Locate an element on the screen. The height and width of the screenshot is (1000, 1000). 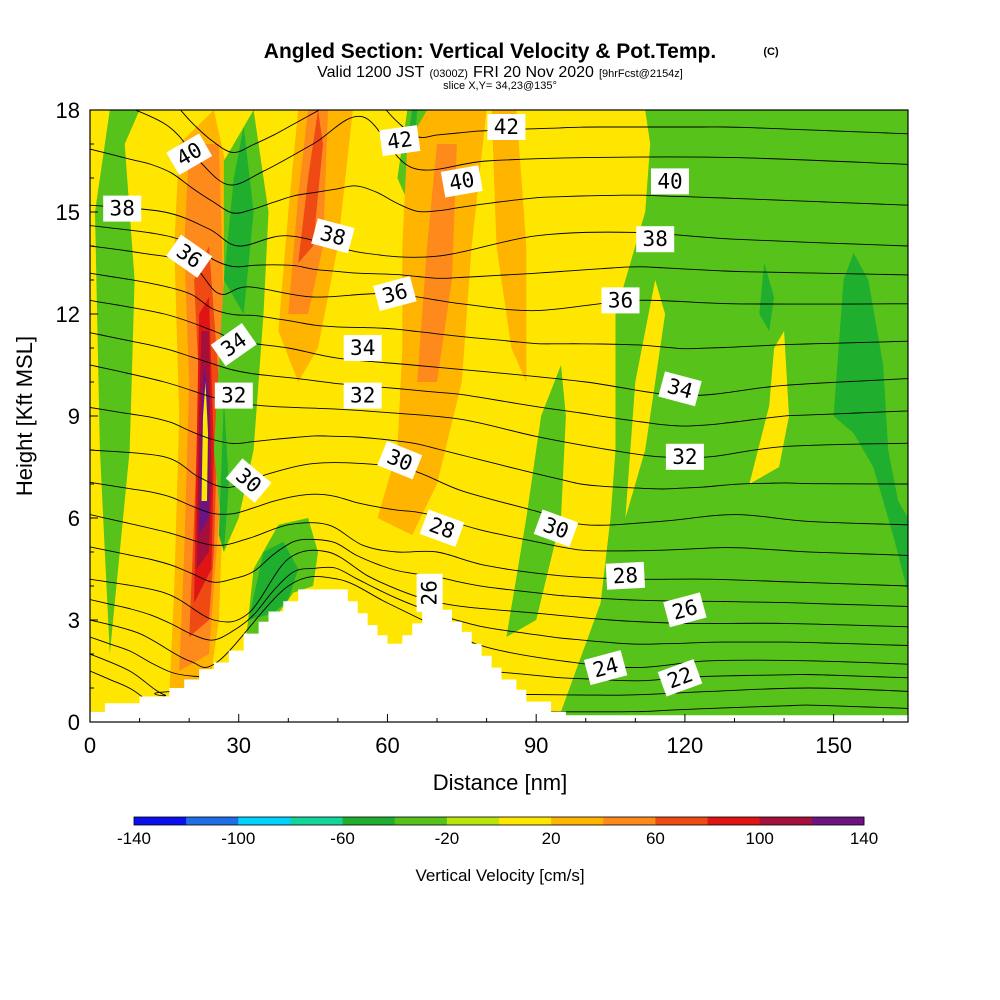
contour-label-11: 34 is located at coordinates (362, 348).